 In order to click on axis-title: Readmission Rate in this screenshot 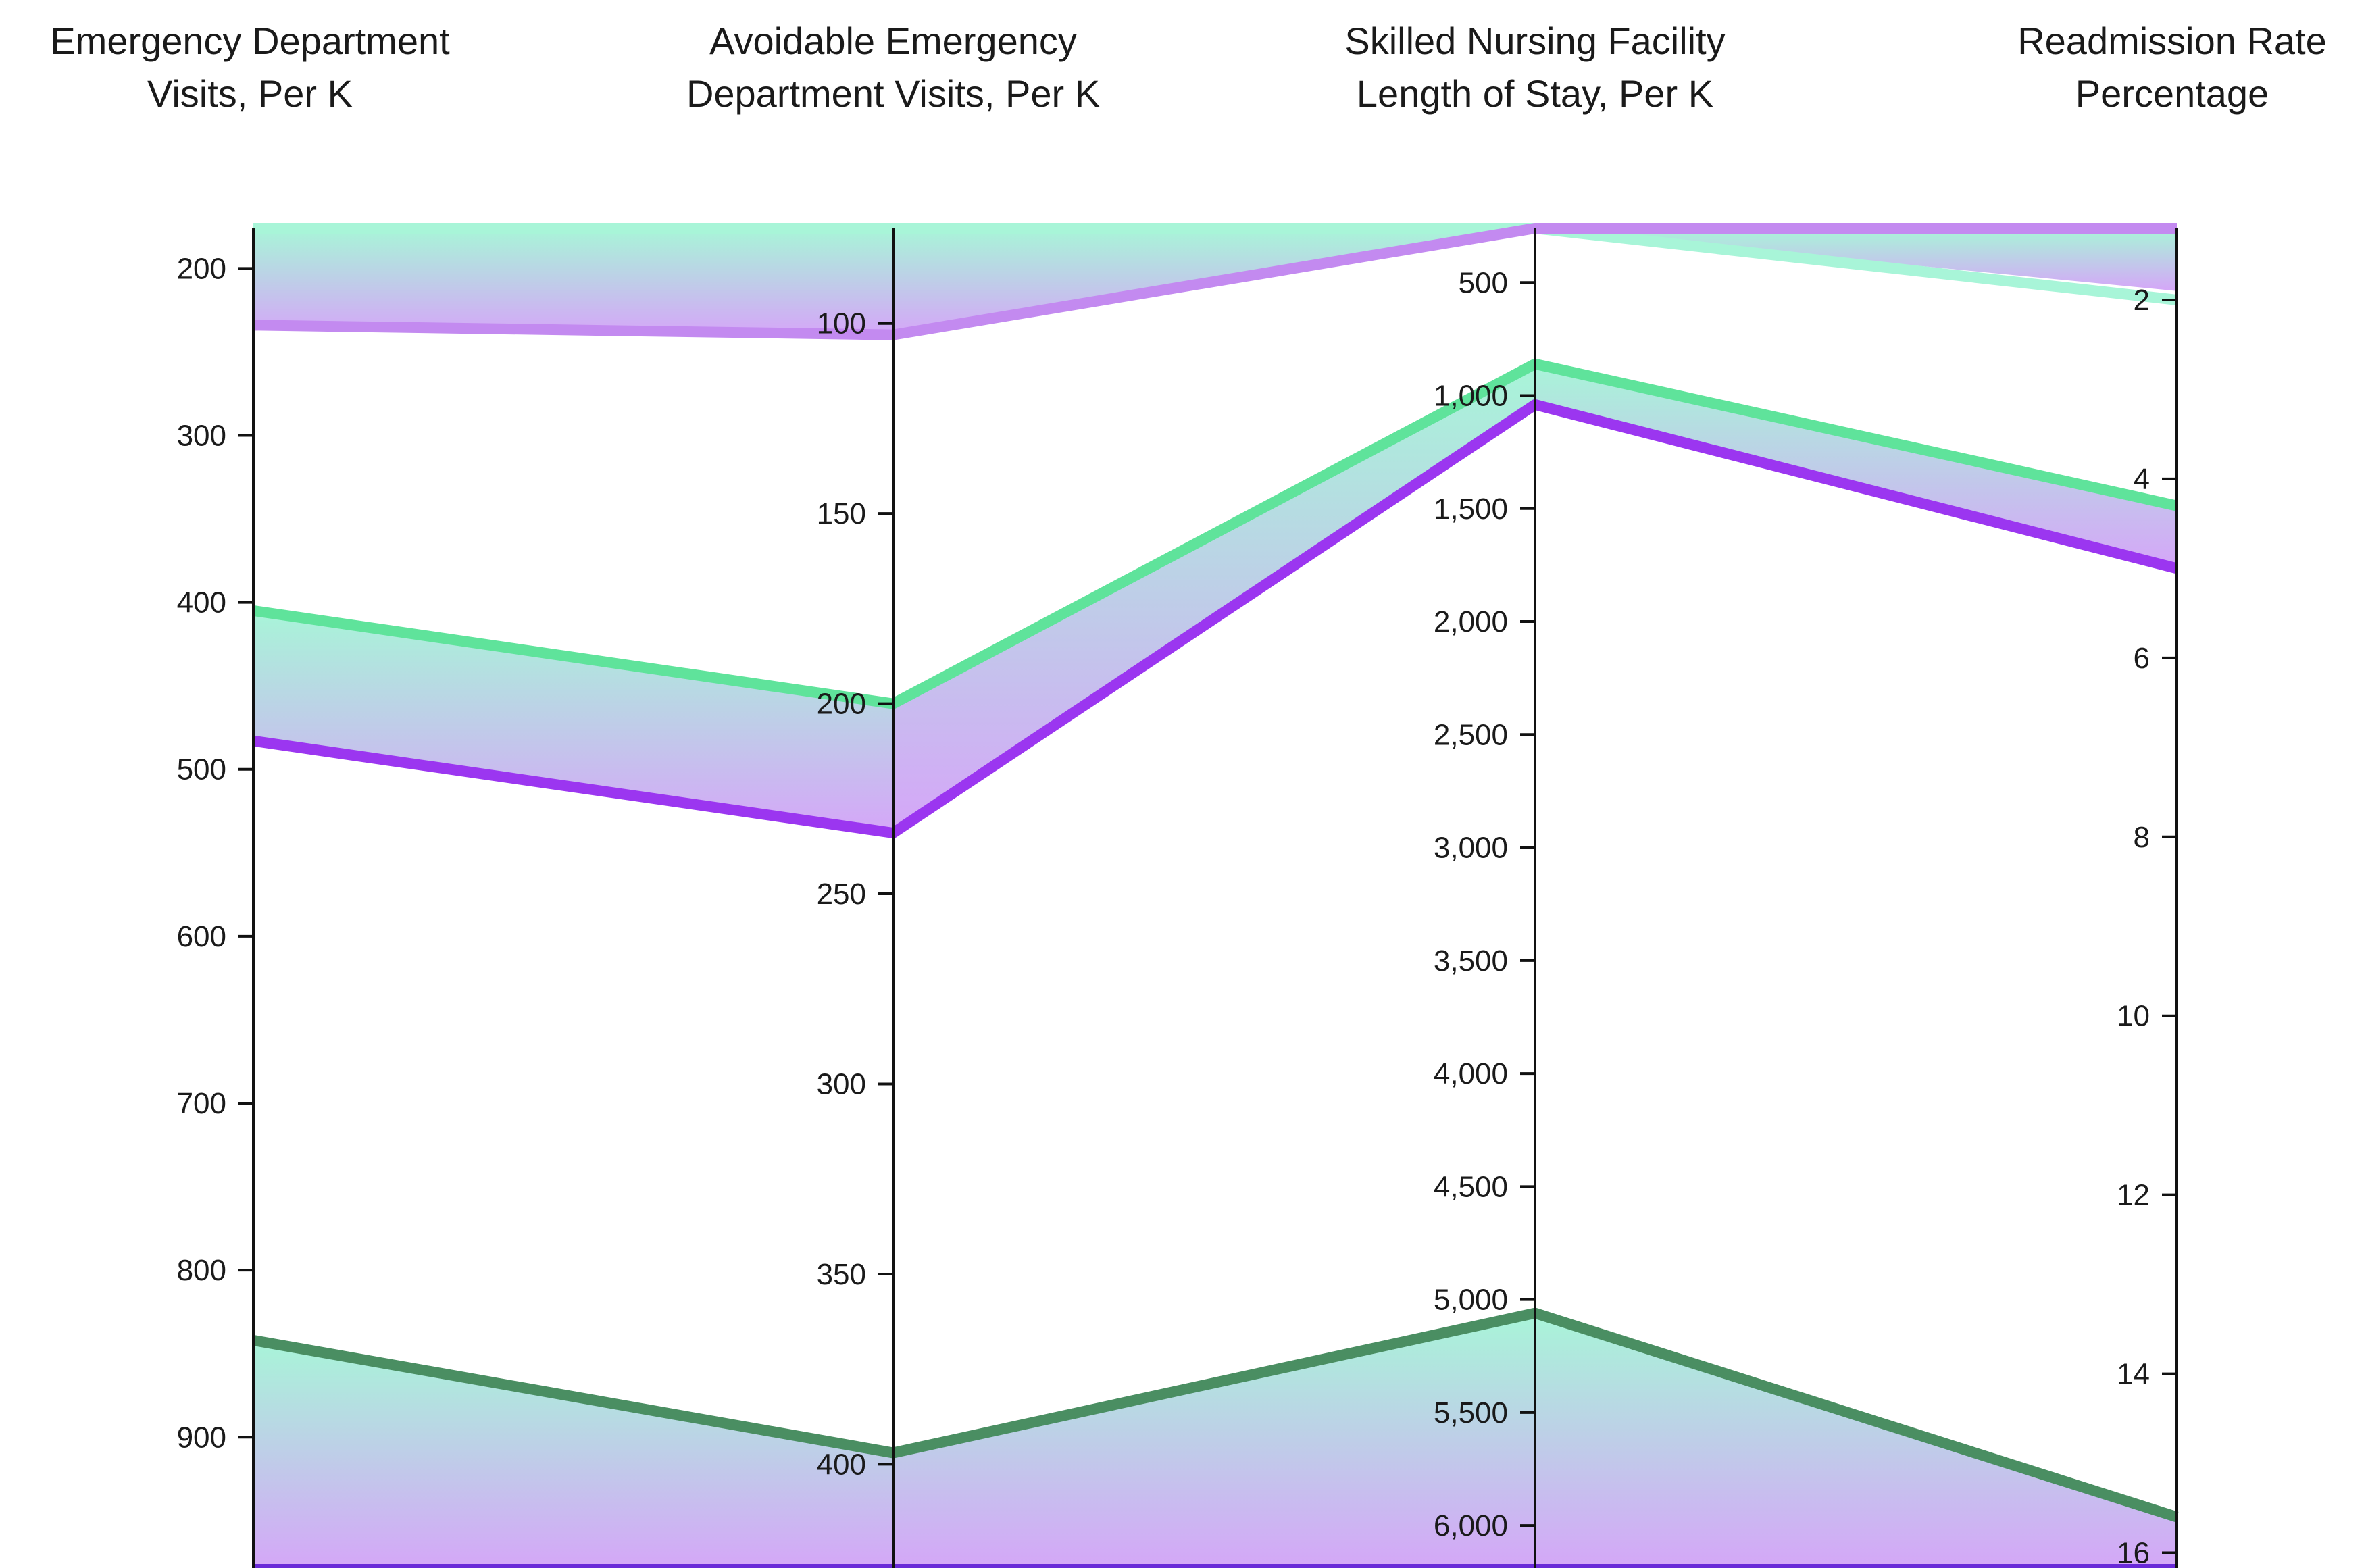, I will do `click(2172, 41)`.